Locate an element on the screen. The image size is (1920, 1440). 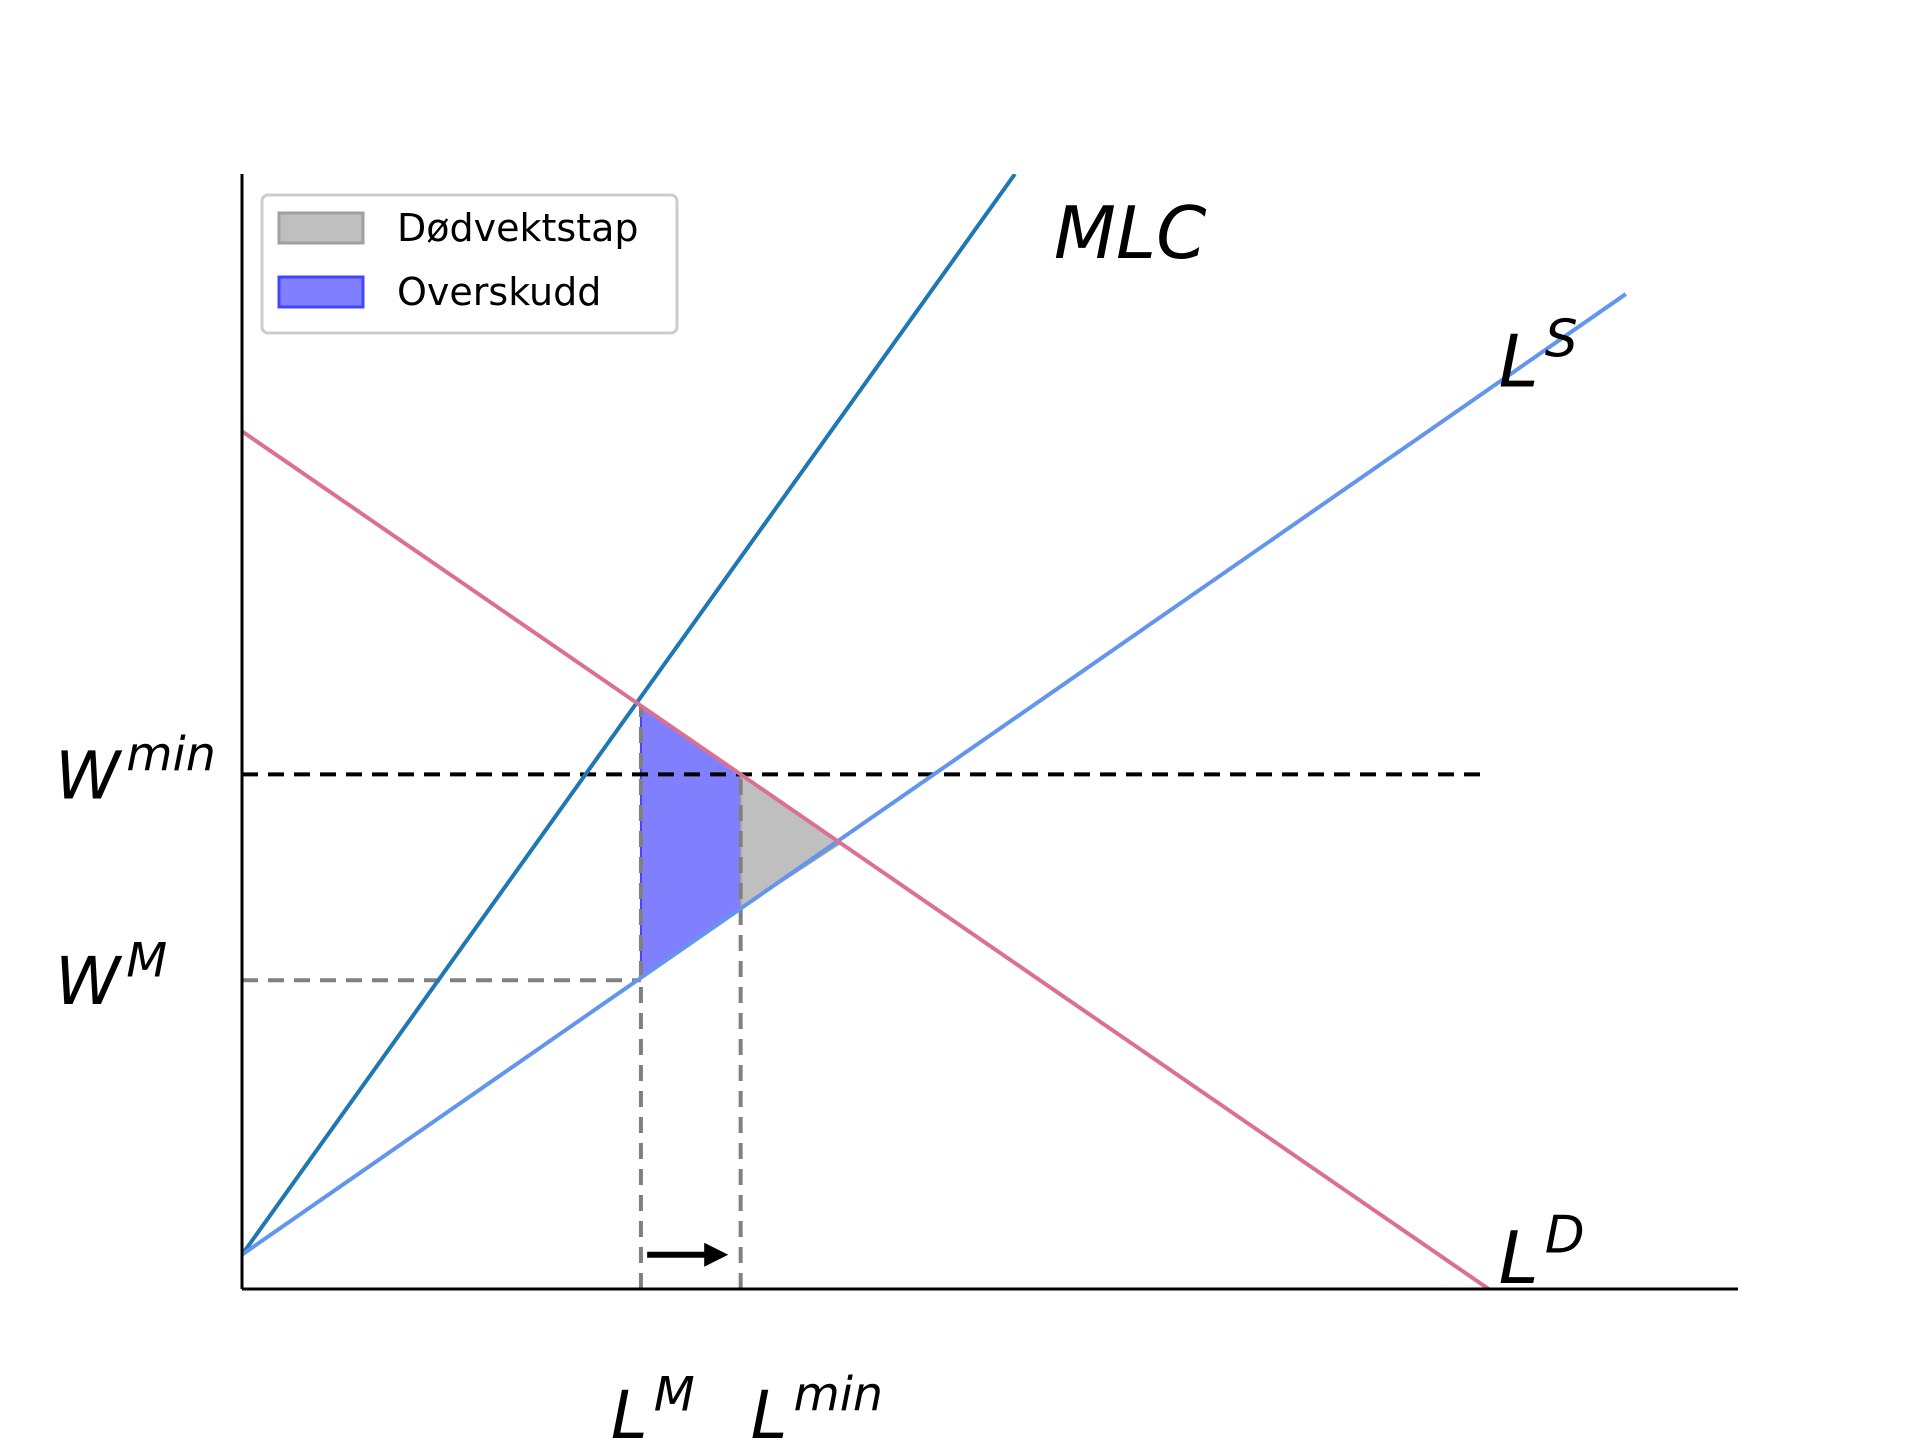
y-tick-label-min-sup: min is located at coordinates (171, 755).